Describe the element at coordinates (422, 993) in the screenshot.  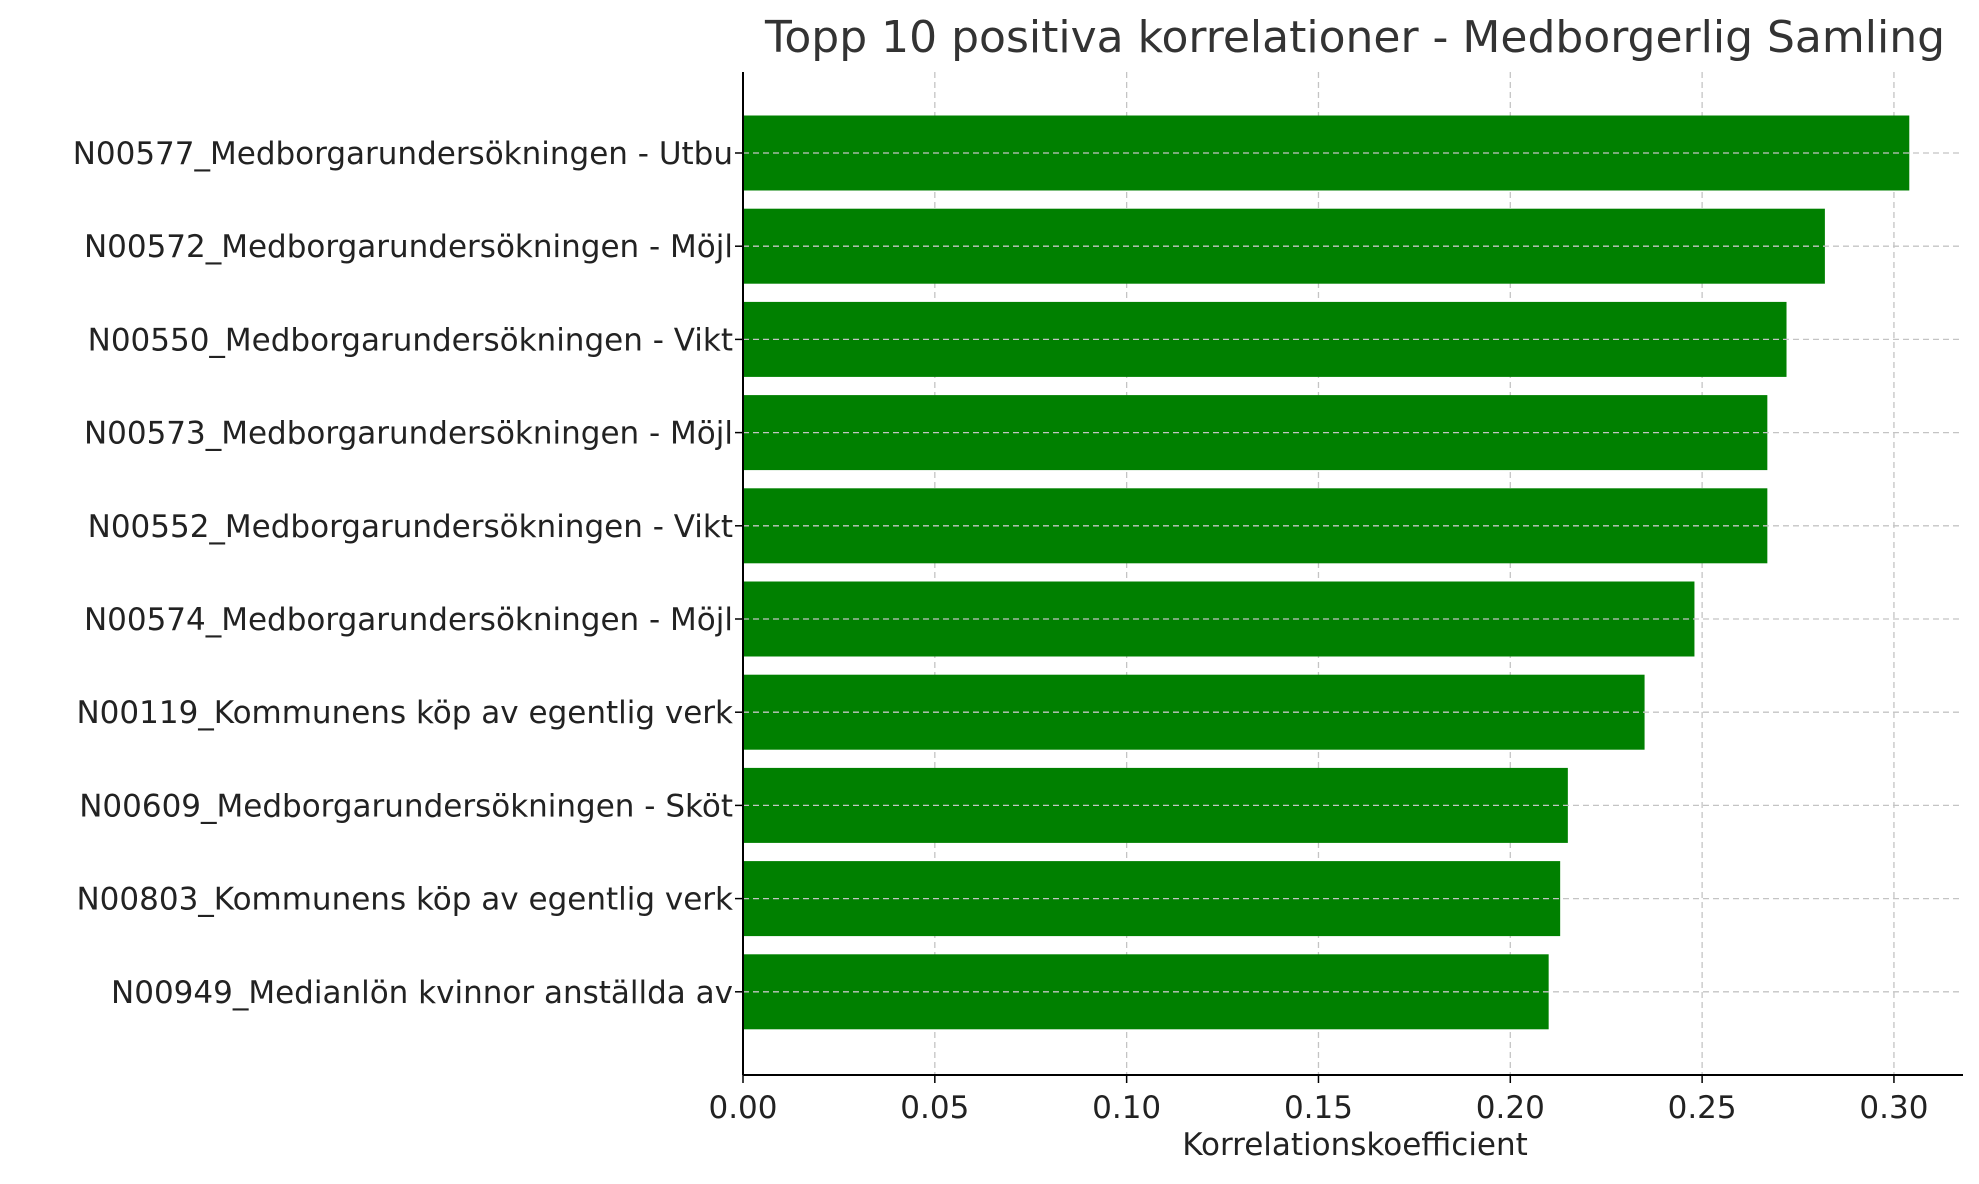
I see `y-tick-label: N00949_Medianlön kvinnor anställda av` at that location.